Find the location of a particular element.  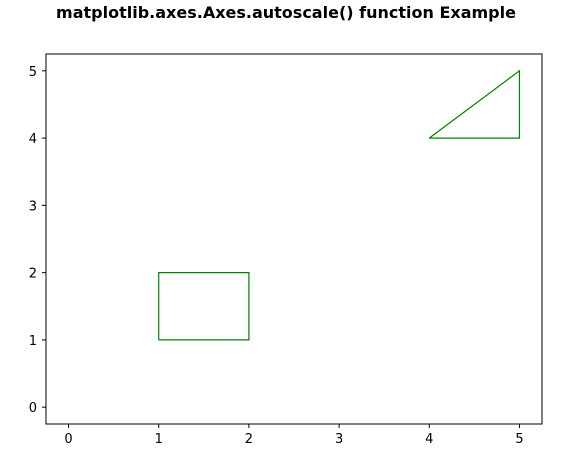

x-tick-label: 4 is located at coordinates (429, 439).